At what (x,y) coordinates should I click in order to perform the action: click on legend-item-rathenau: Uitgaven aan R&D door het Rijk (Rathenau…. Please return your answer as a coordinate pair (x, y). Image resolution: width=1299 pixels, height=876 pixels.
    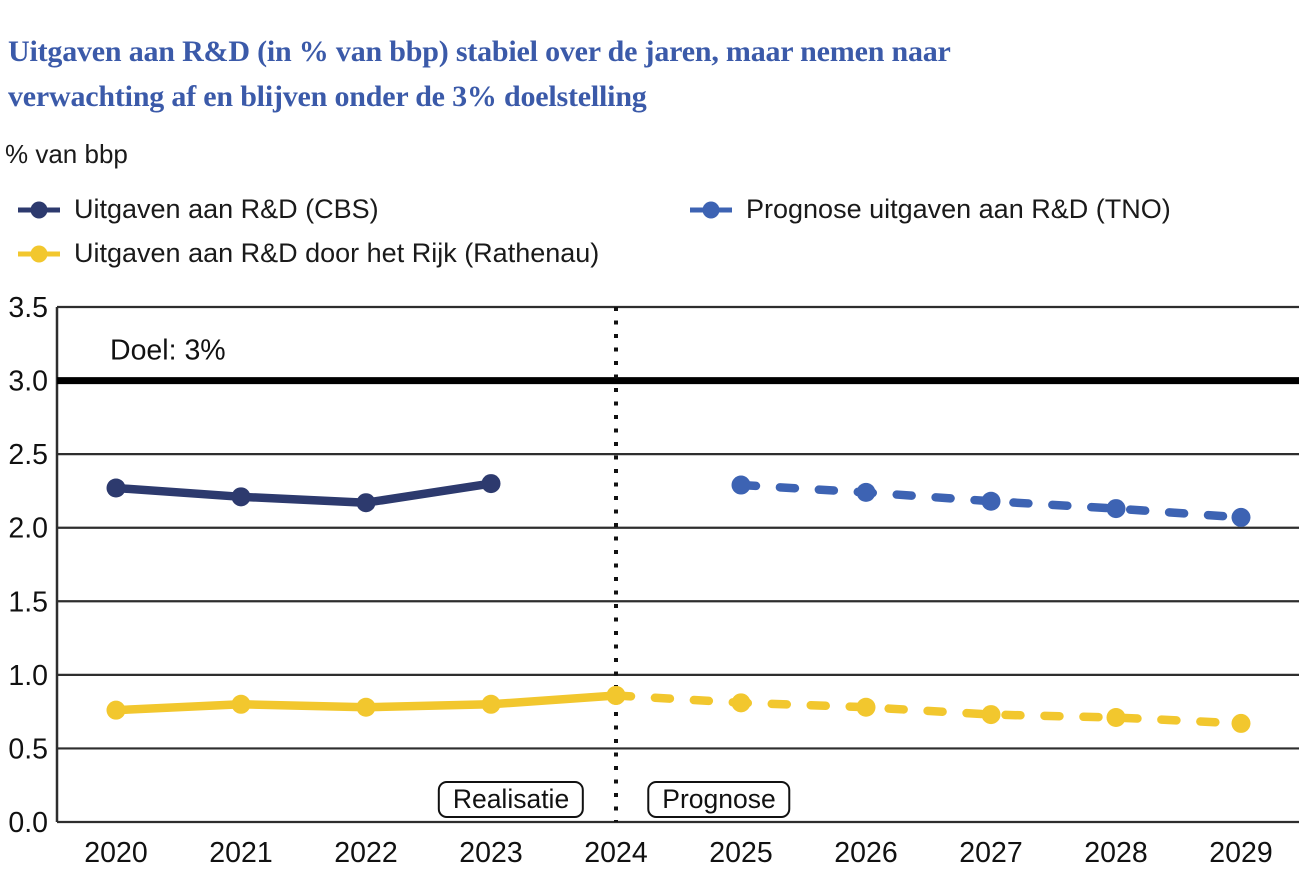
    Looking at the image, I should click on (307, 253).